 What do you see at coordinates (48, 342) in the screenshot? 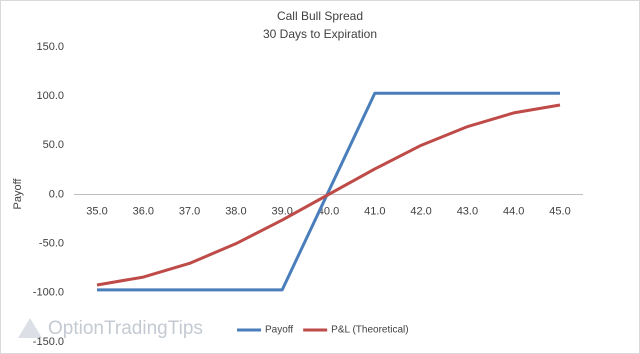
I see `y-tick-label: -150.0` at bounding box center [48, 342].